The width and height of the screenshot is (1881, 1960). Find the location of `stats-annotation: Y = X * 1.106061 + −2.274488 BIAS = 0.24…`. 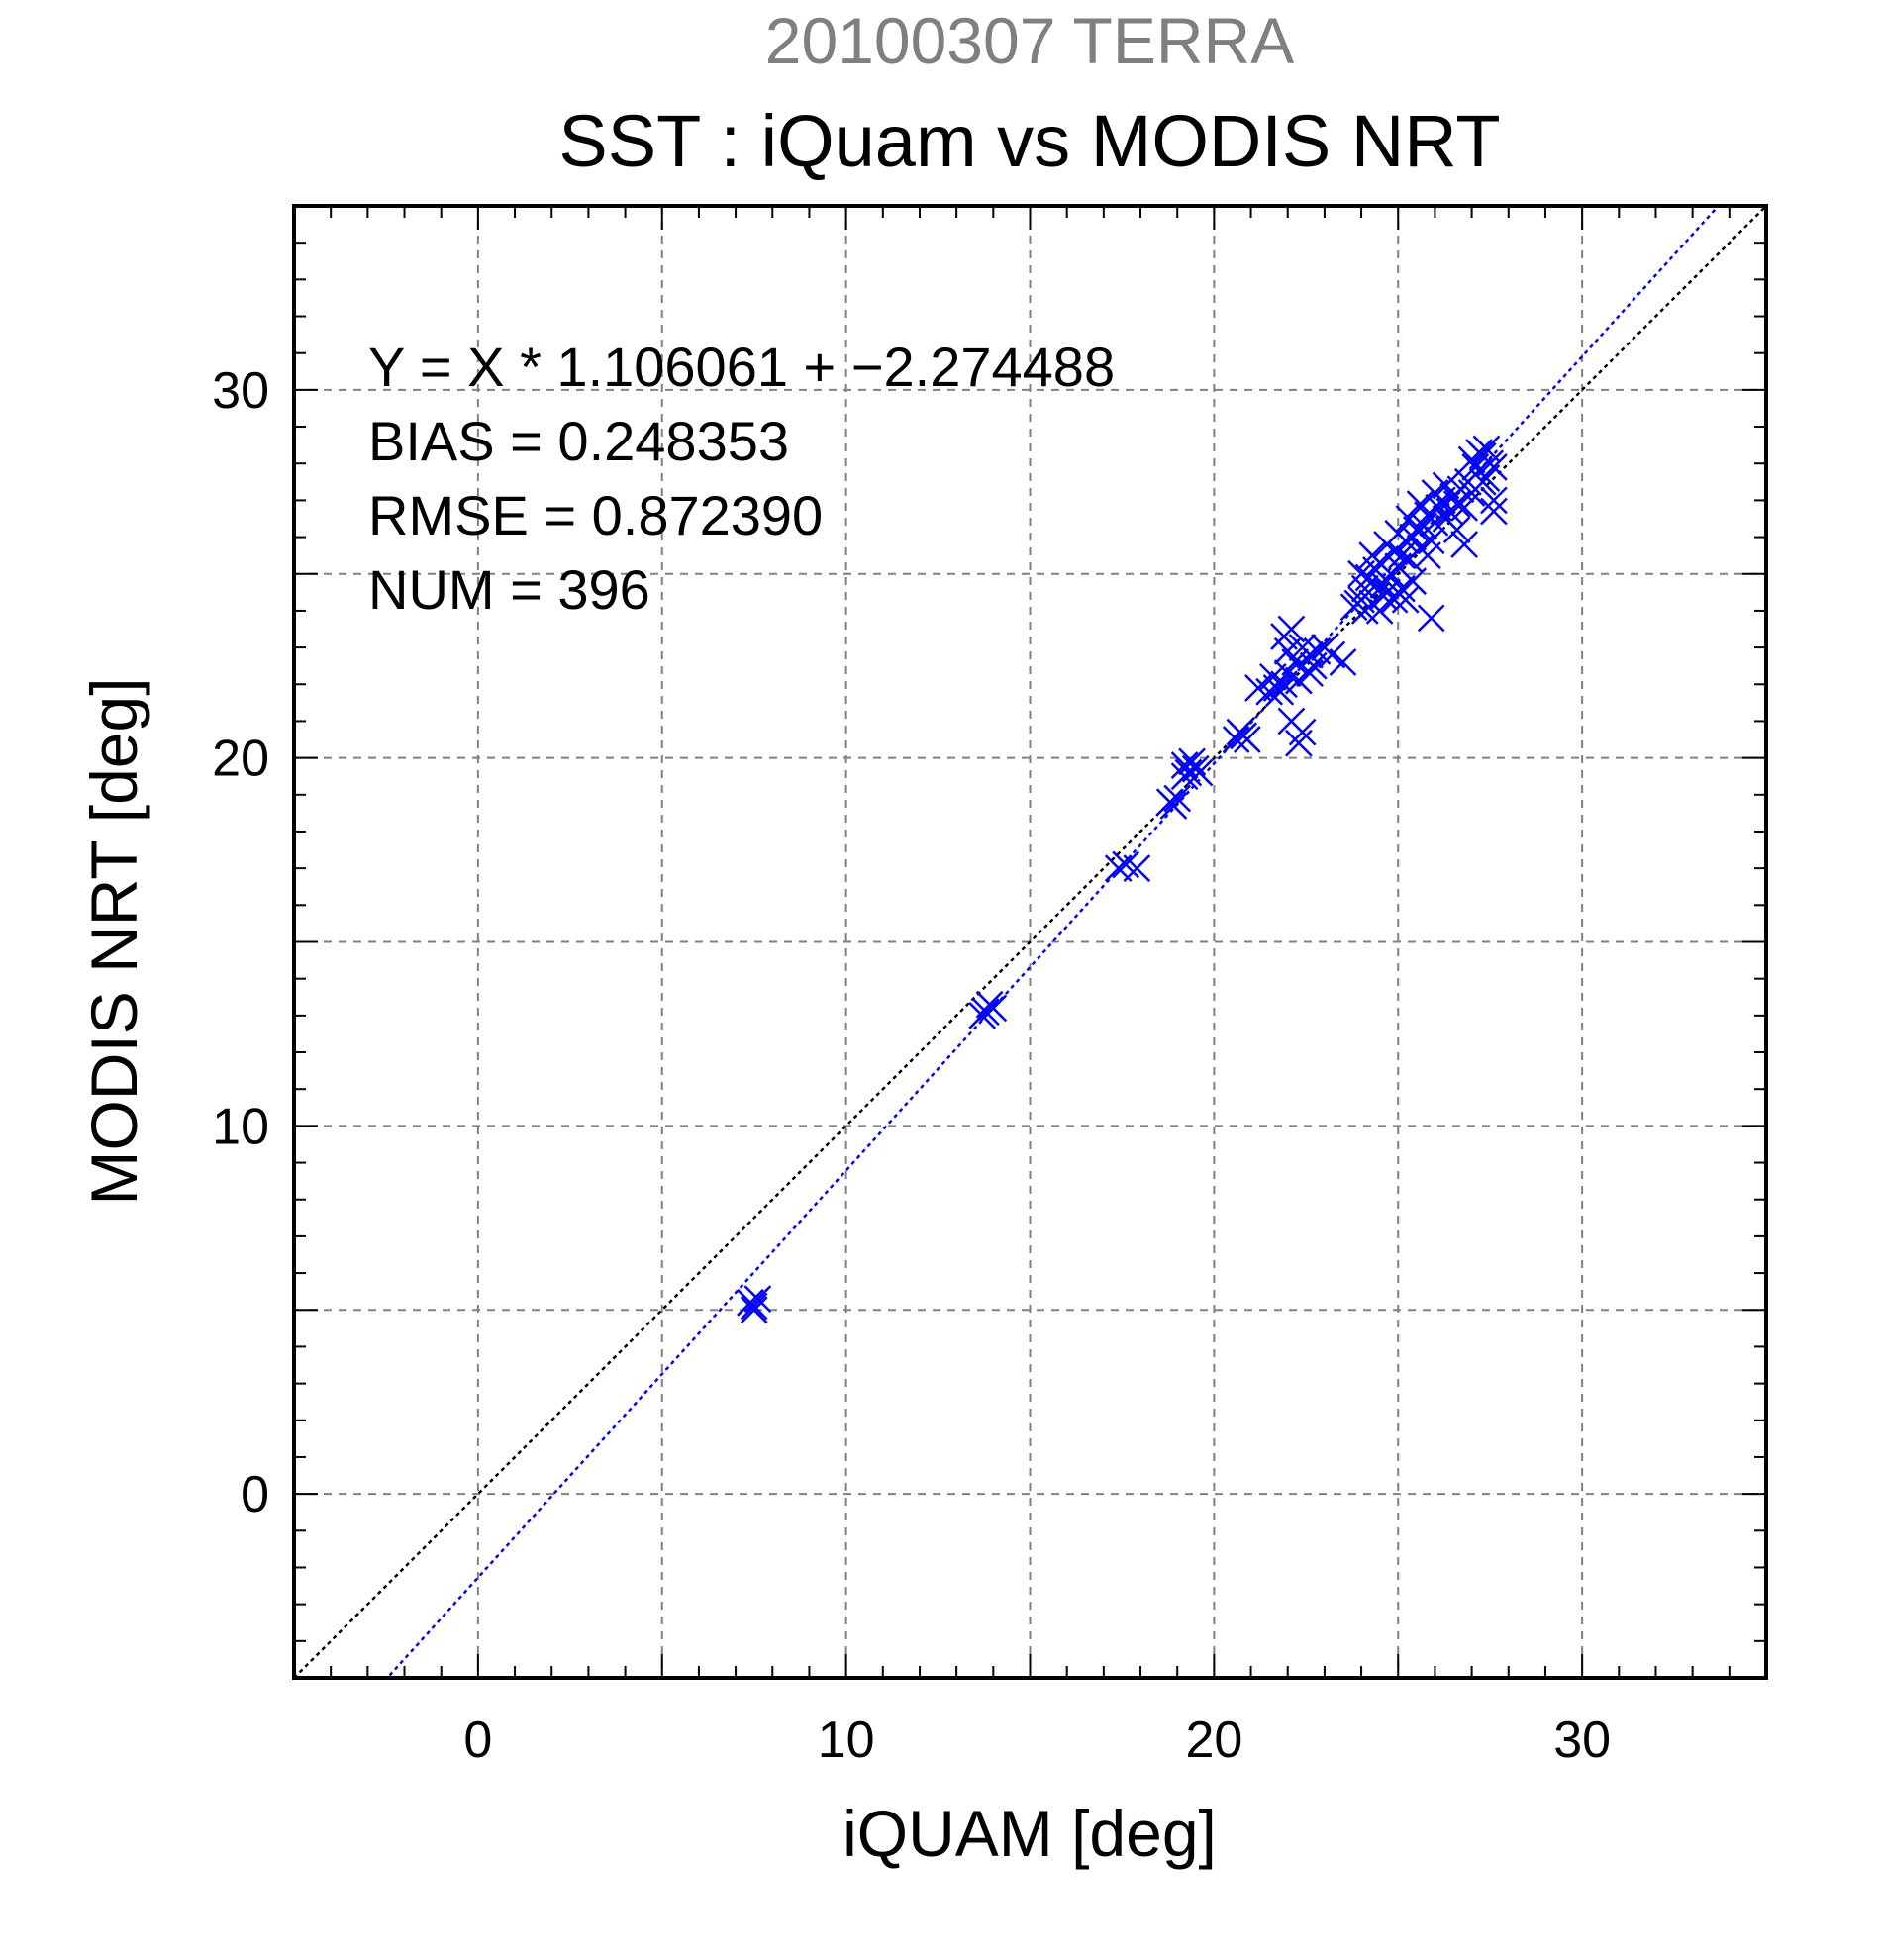

stats-annotation: Y = X * 1.106061 + −2.274488 BIAS = 0.24… is located at coordinates (742, 478).